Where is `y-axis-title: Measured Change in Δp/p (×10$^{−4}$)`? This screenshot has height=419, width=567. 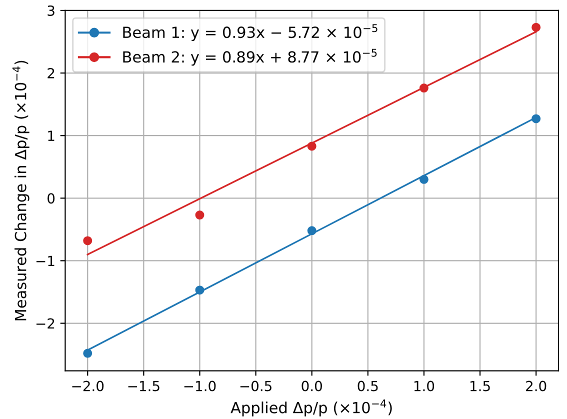 y-axis-title: Measured Change in Δp/p (×10$^{−4}$) is located at coordinates (21, 190).